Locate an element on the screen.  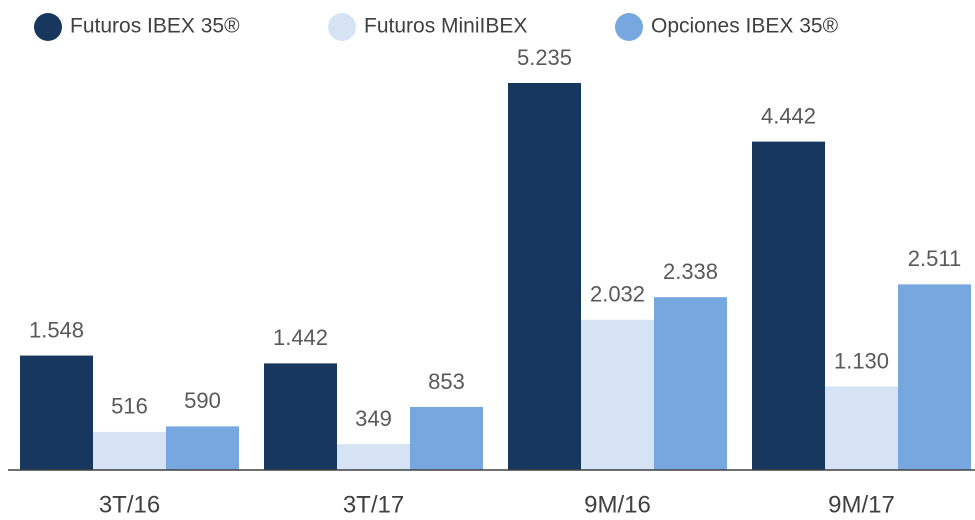
data-label: 1.130 is located at coordinates (861, 360).